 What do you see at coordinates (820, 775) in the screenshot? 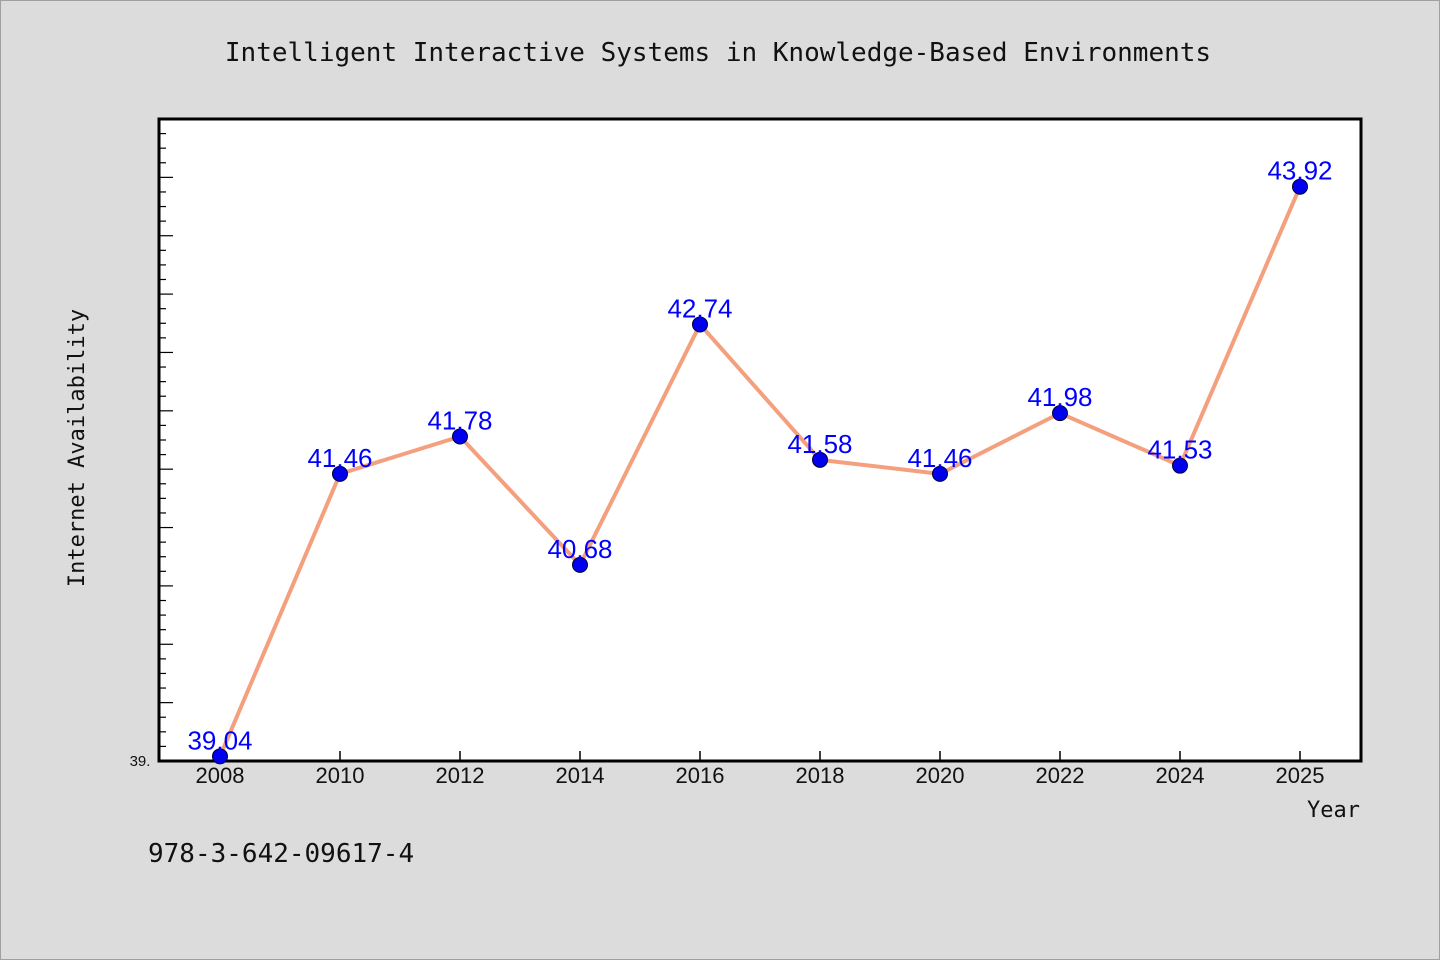
I see `x-tick-label: 2018` at bounding box center [820, 775].